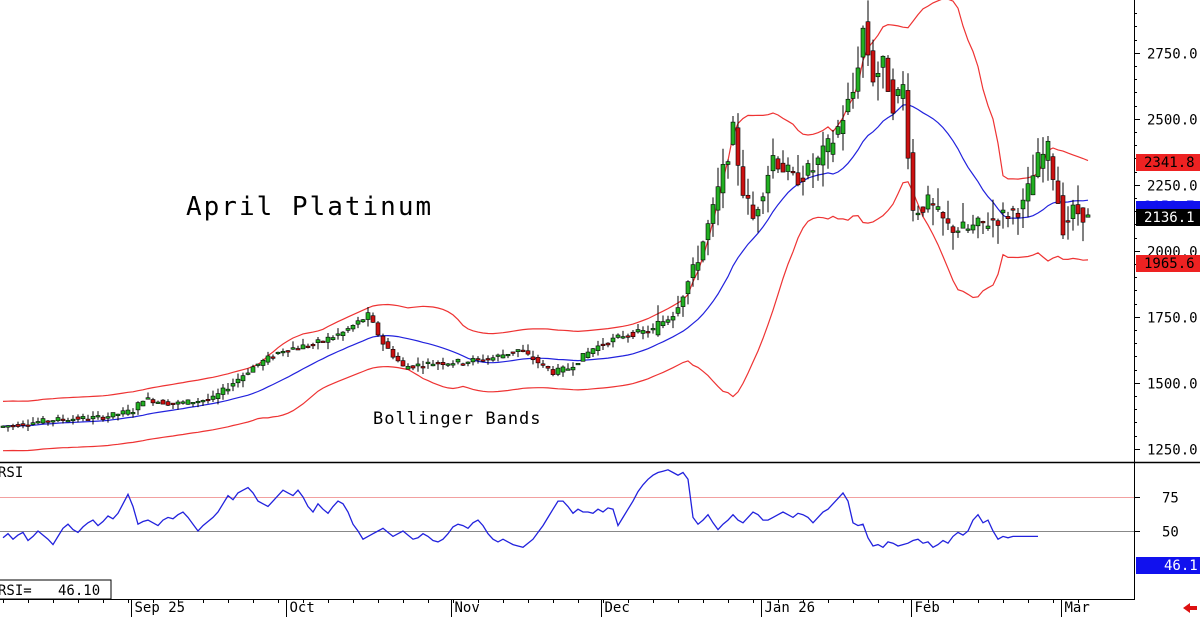  Describe the element at coordinates (1172, 385) in the screenshot. I see `price-axis-tick-label: 1500.0` at that location.